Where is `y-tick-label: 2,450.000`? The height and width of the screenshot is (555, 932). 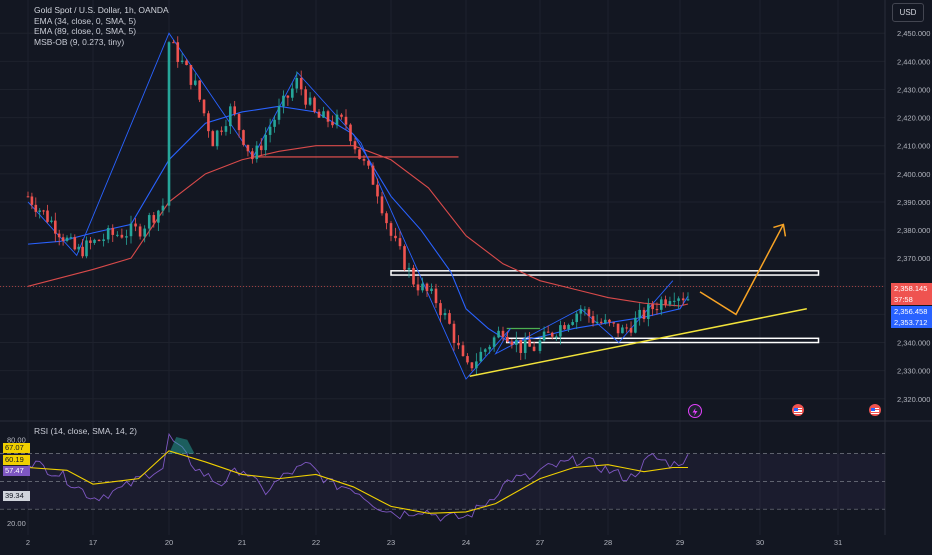
y-tick-label: 2,450.000 is located at coordinates (913, 33).